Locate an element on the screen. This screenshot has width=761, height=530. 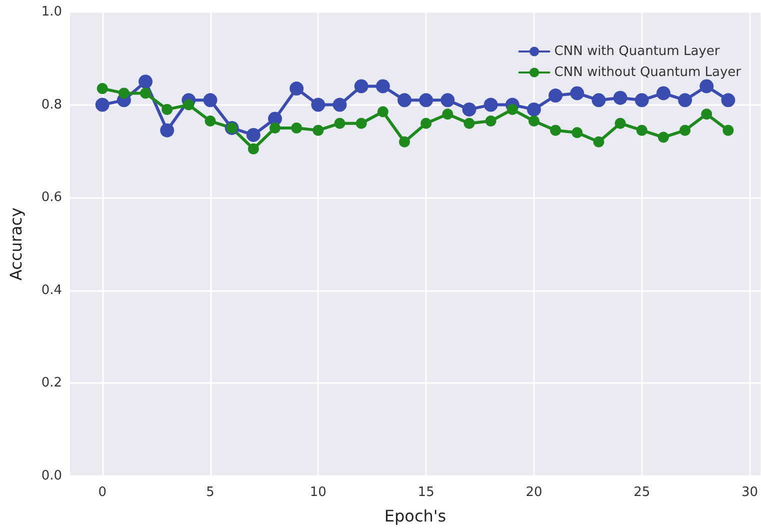
x-tick-label: 5 is located at coordinates (210, 492).